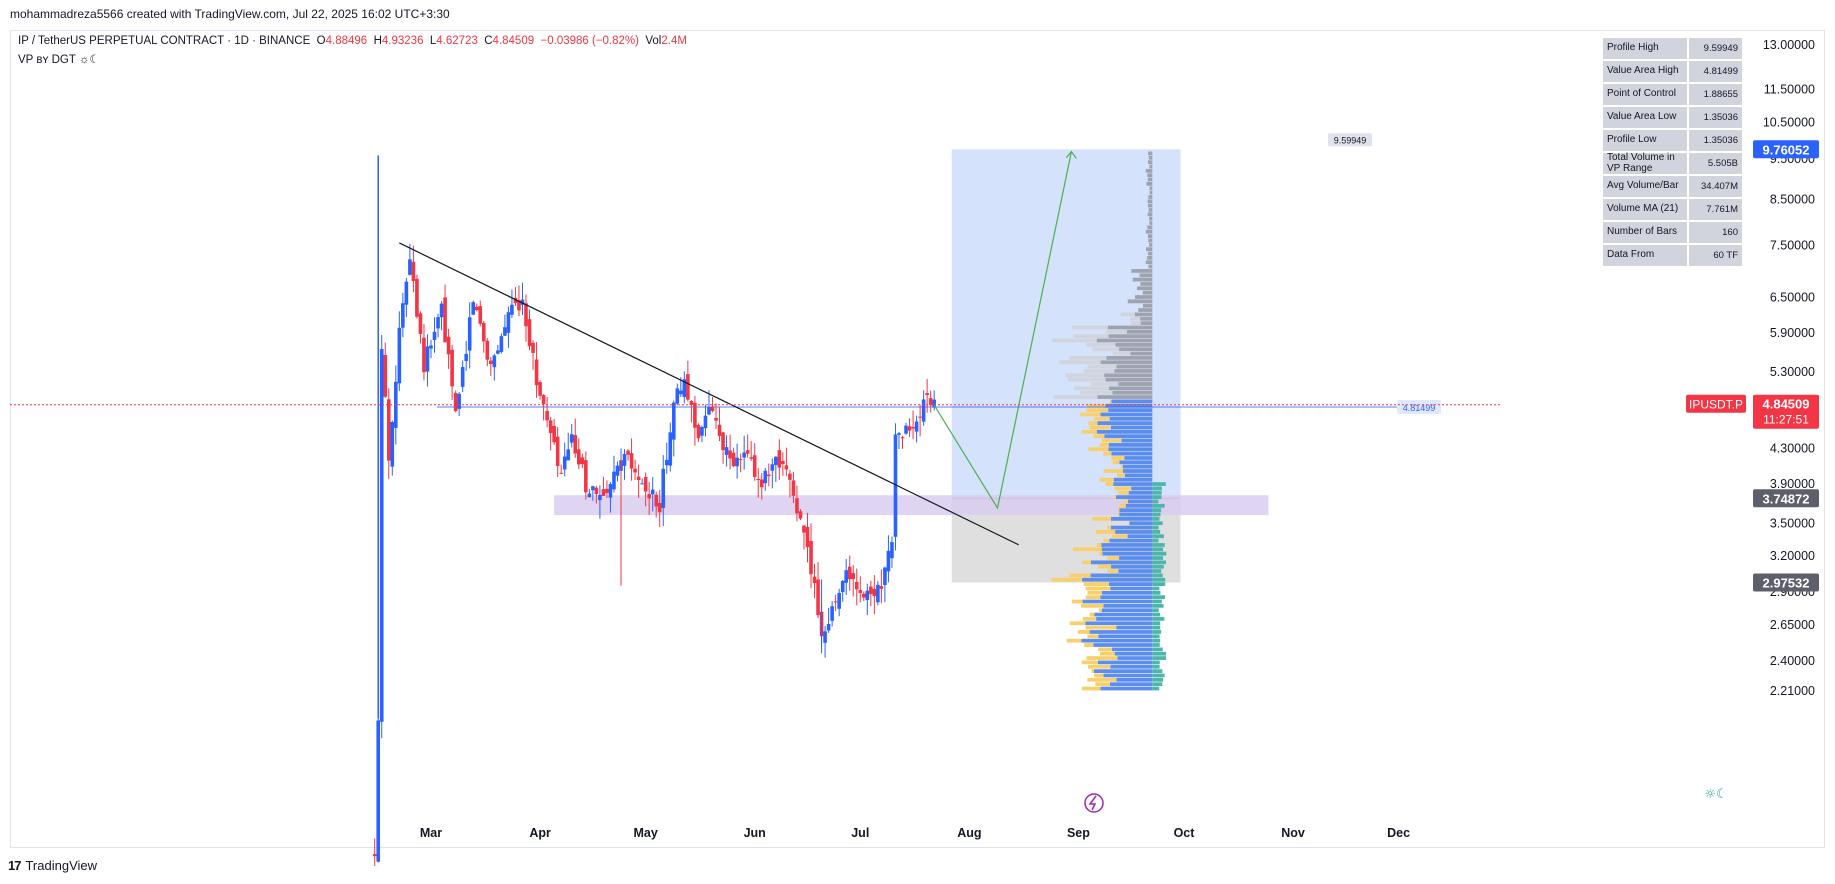 This screenshot has width=1835, height=884. I want to click on high-label: H, so click(377, 41).